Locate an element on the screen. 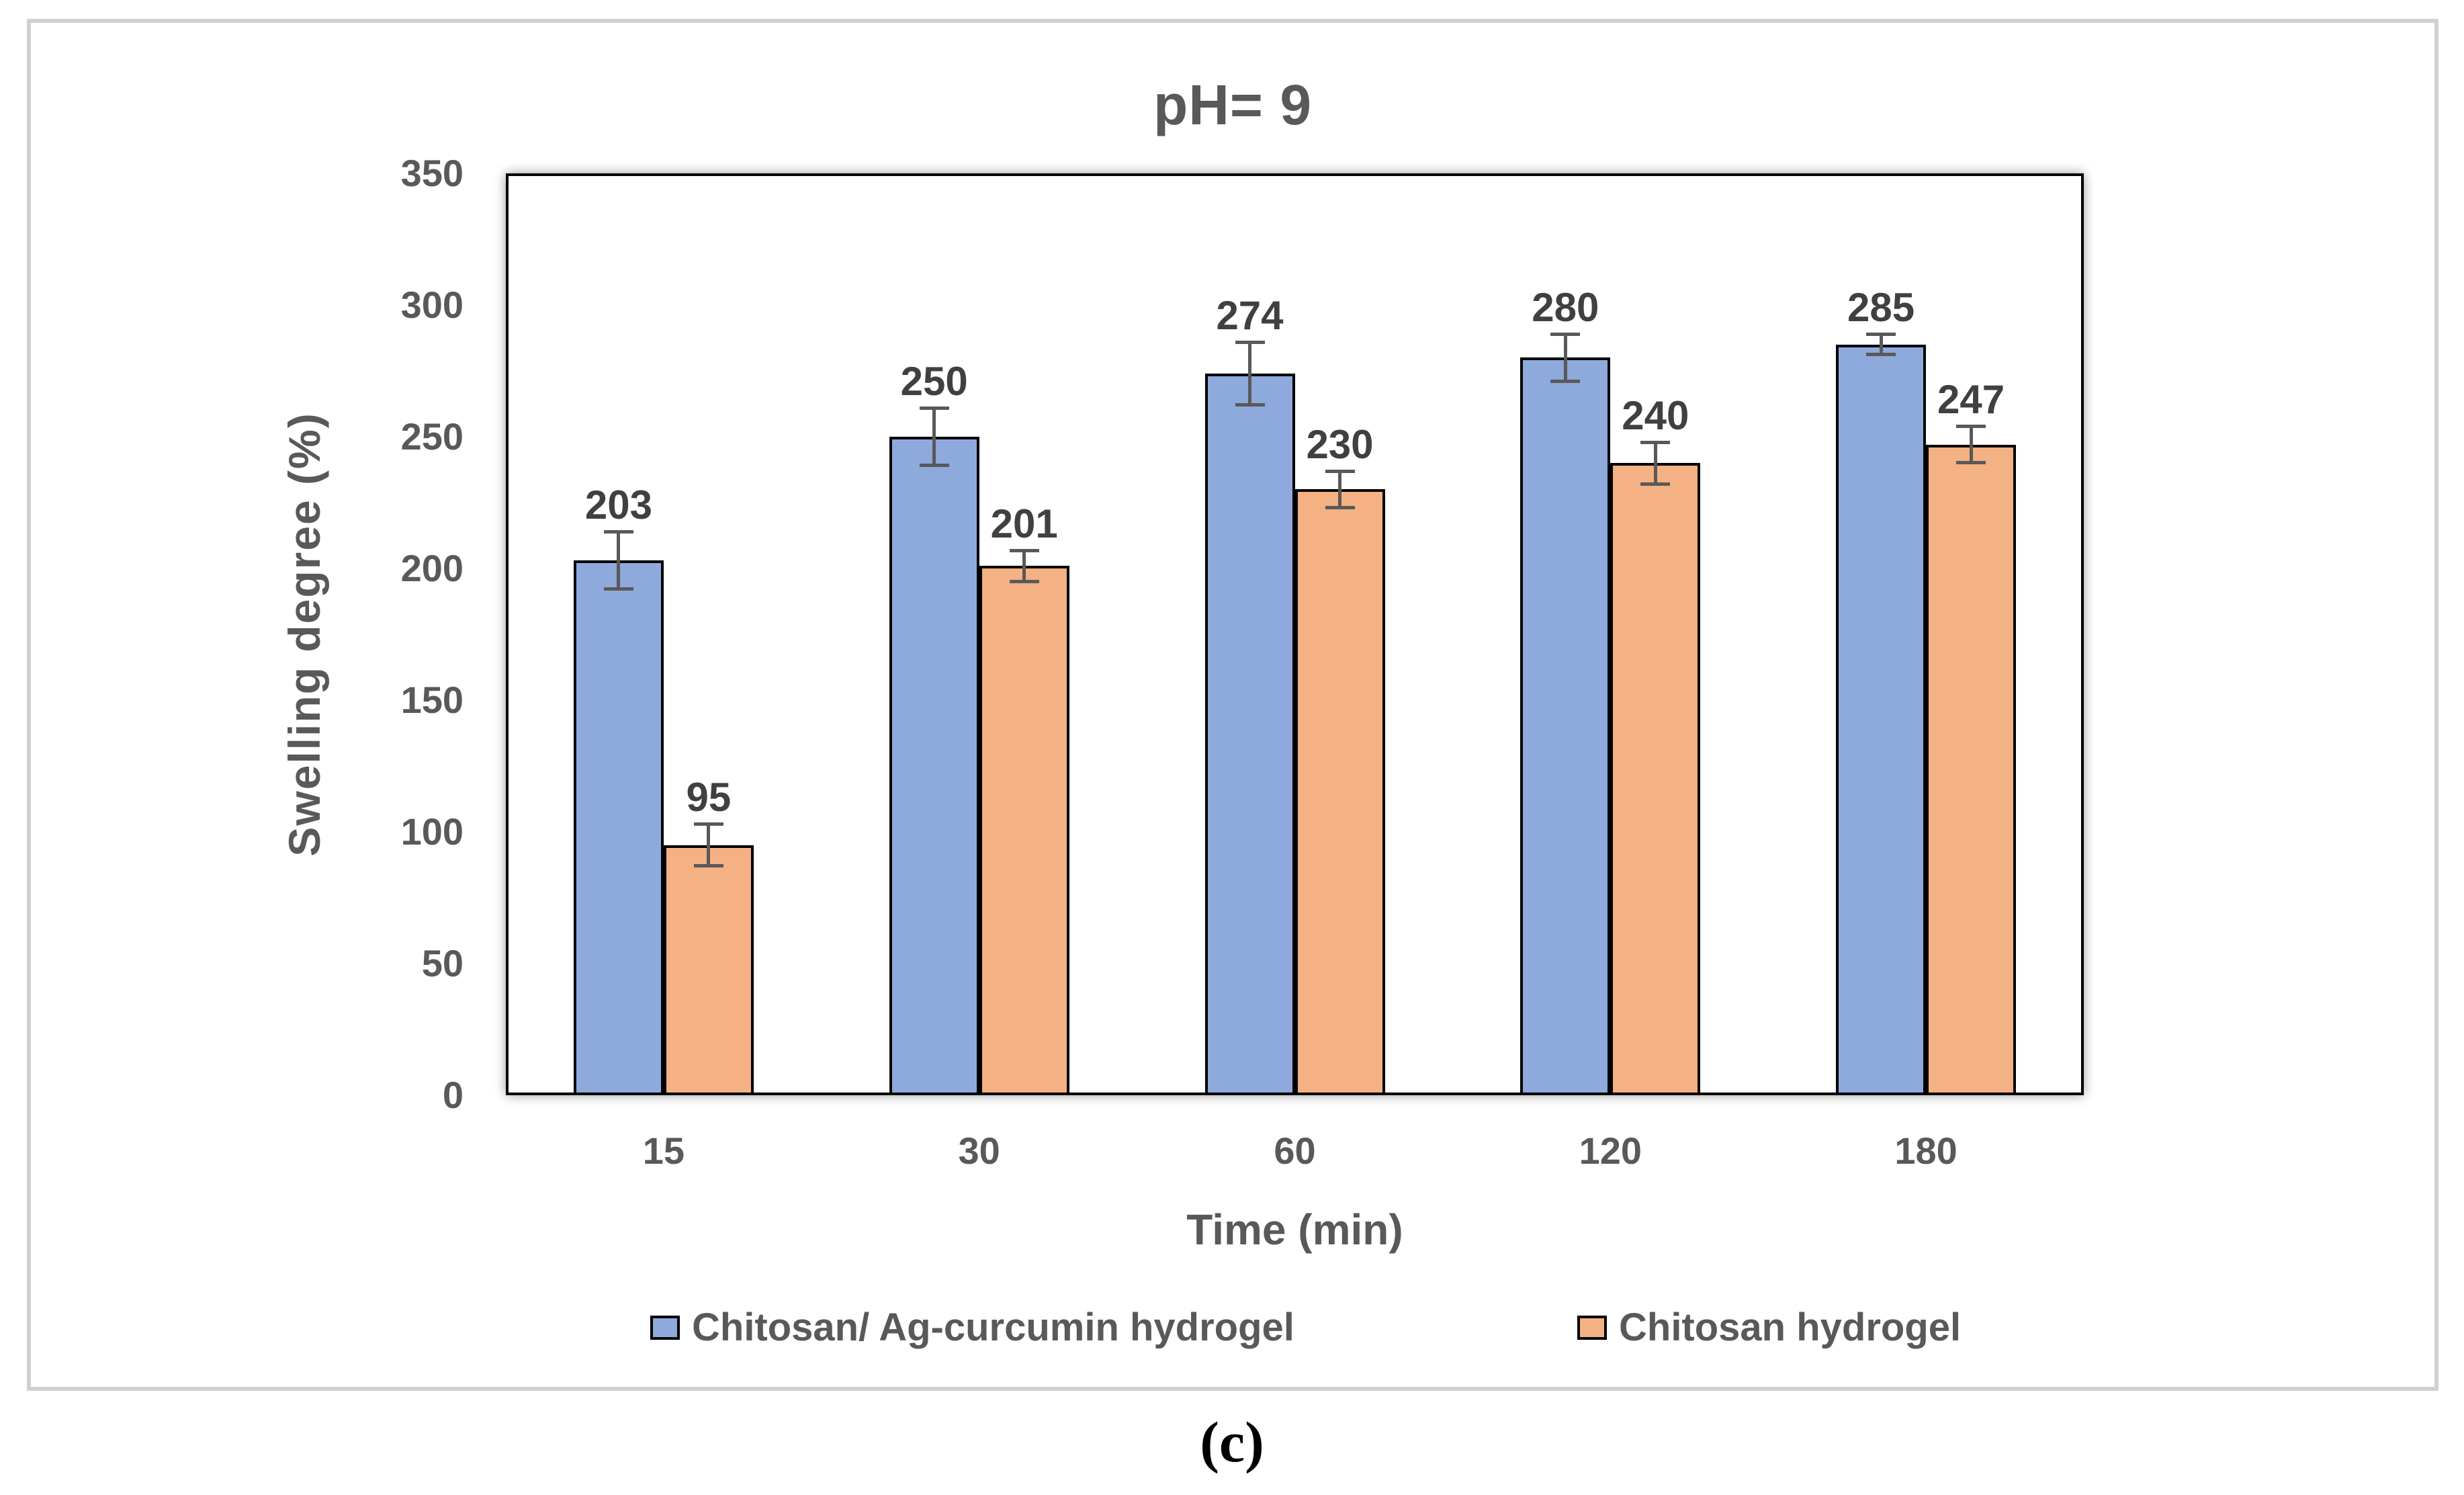 The image size is (2464, 1495). y-tick-label: 150 is located at coordinates (432, 700).